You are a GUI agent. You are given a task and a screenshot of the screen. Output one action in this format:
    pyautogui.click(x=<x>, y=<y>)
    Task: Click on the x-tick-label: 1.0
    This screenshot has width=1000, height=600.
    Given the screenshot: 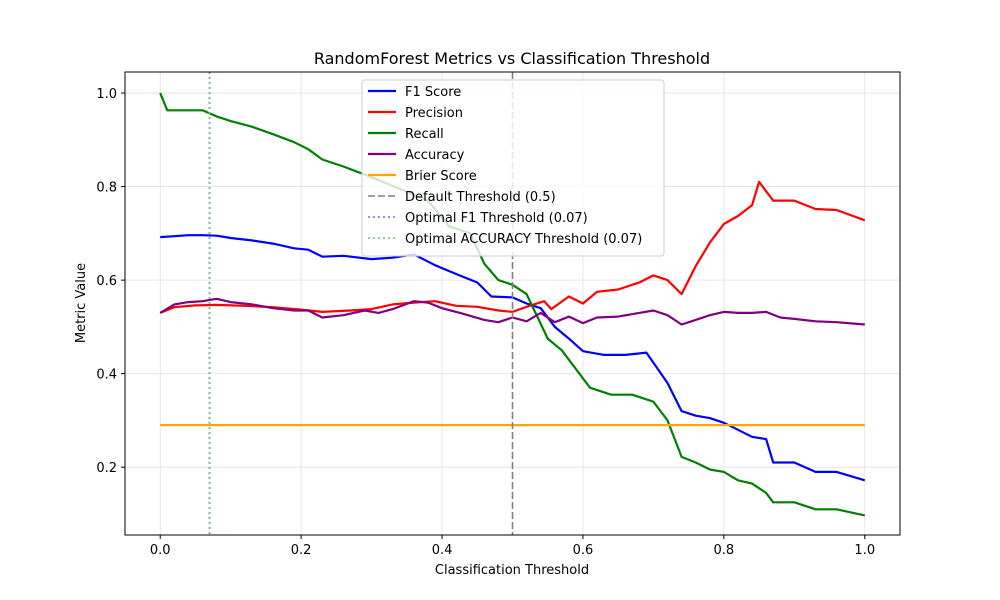 What is the action you would take?
    pyautogui.click(x=864, y=550)
    